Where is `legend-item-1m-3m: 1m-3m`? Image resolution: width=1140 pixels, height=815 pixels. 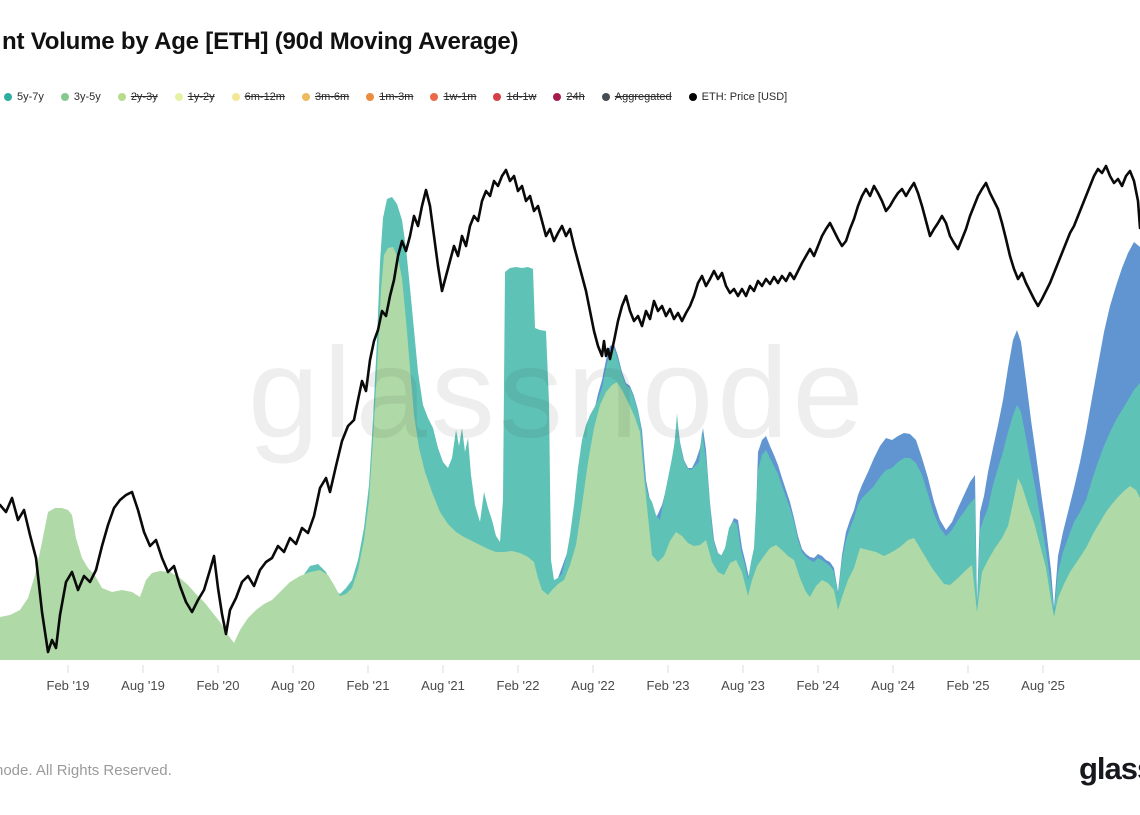
legend-item-1m-3m: 1m-3m is located at coordinates (389, 97).